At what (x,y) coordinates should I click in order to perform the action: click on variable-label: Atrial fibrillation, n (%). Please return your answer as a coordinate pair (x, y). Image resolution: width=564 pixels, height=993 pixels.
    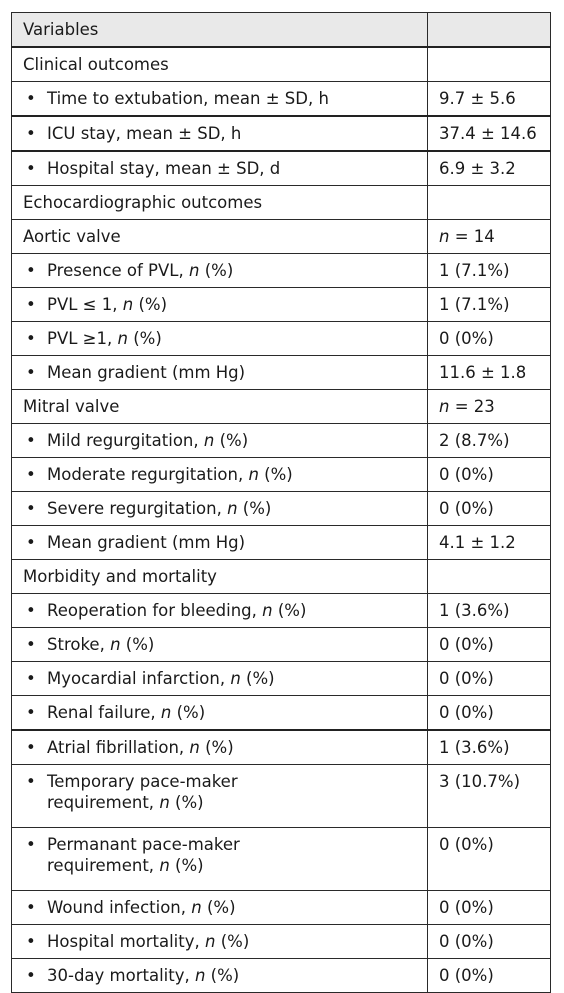
    Looking at the image, I should click on (140, 747).